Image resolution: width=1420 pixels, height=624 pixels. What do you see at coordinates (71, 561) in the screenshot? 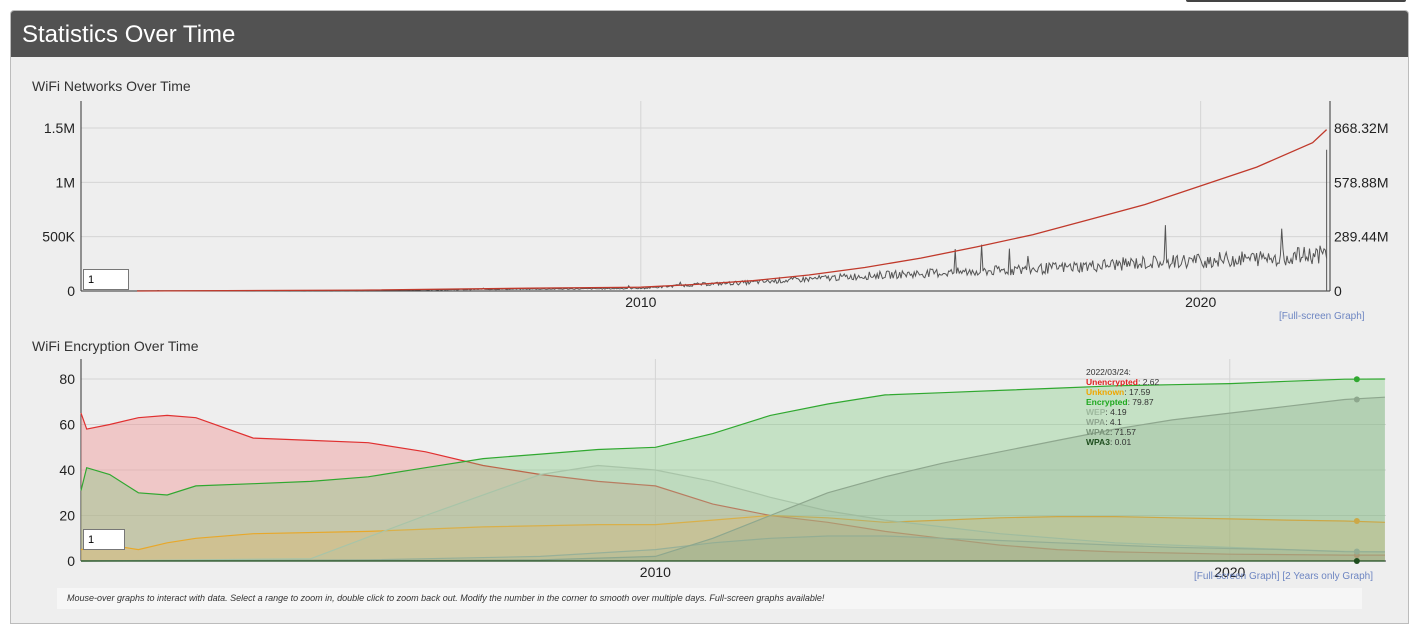
I see `y-tick-label: 0` at bounding box center [71, 561].